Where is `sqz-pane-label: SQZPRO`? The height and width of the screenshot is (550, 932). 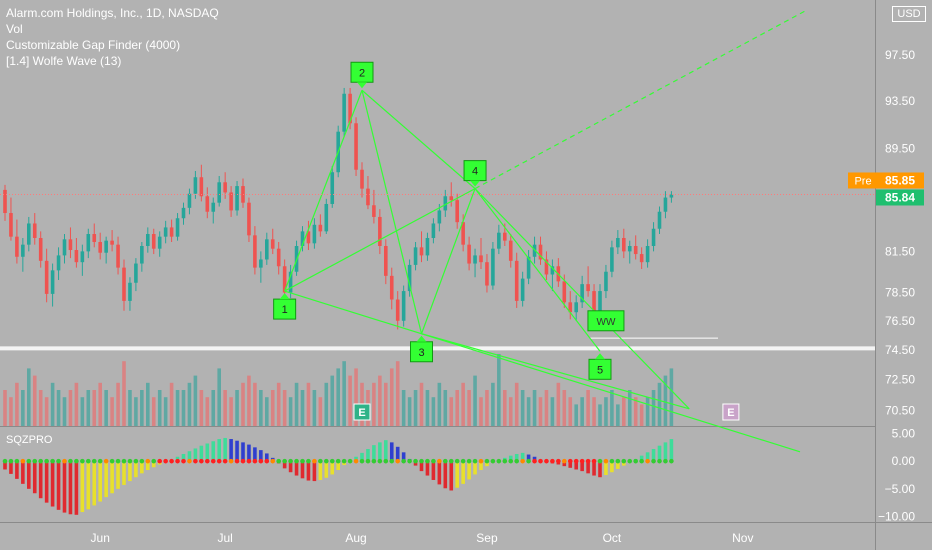
sqz-pane-label: SQZPRO is located at coordinates (29, 440).